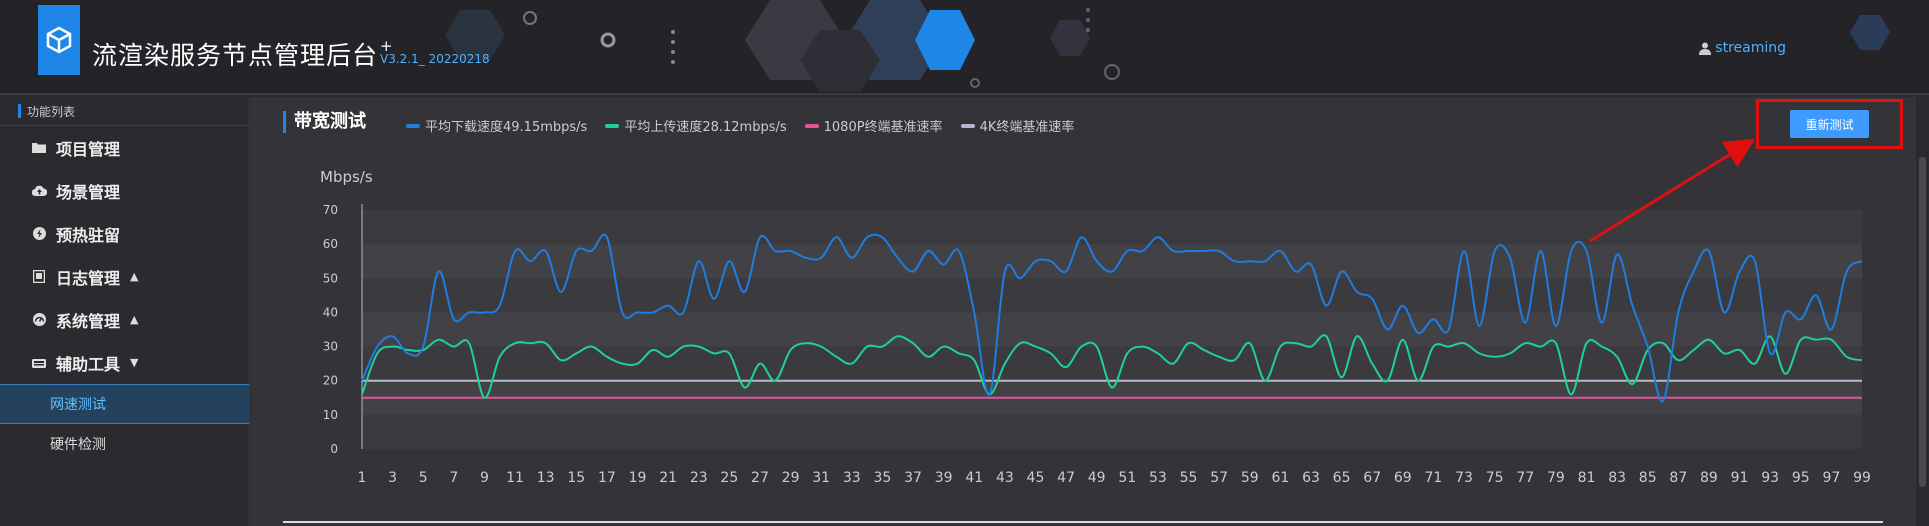 The image size is (1929, 526). What do you see at coordinates (243, 54) in the screenshot?
I see `app-title: 流渲染服务节点管理后台 +` at bounding box center [243, 54].